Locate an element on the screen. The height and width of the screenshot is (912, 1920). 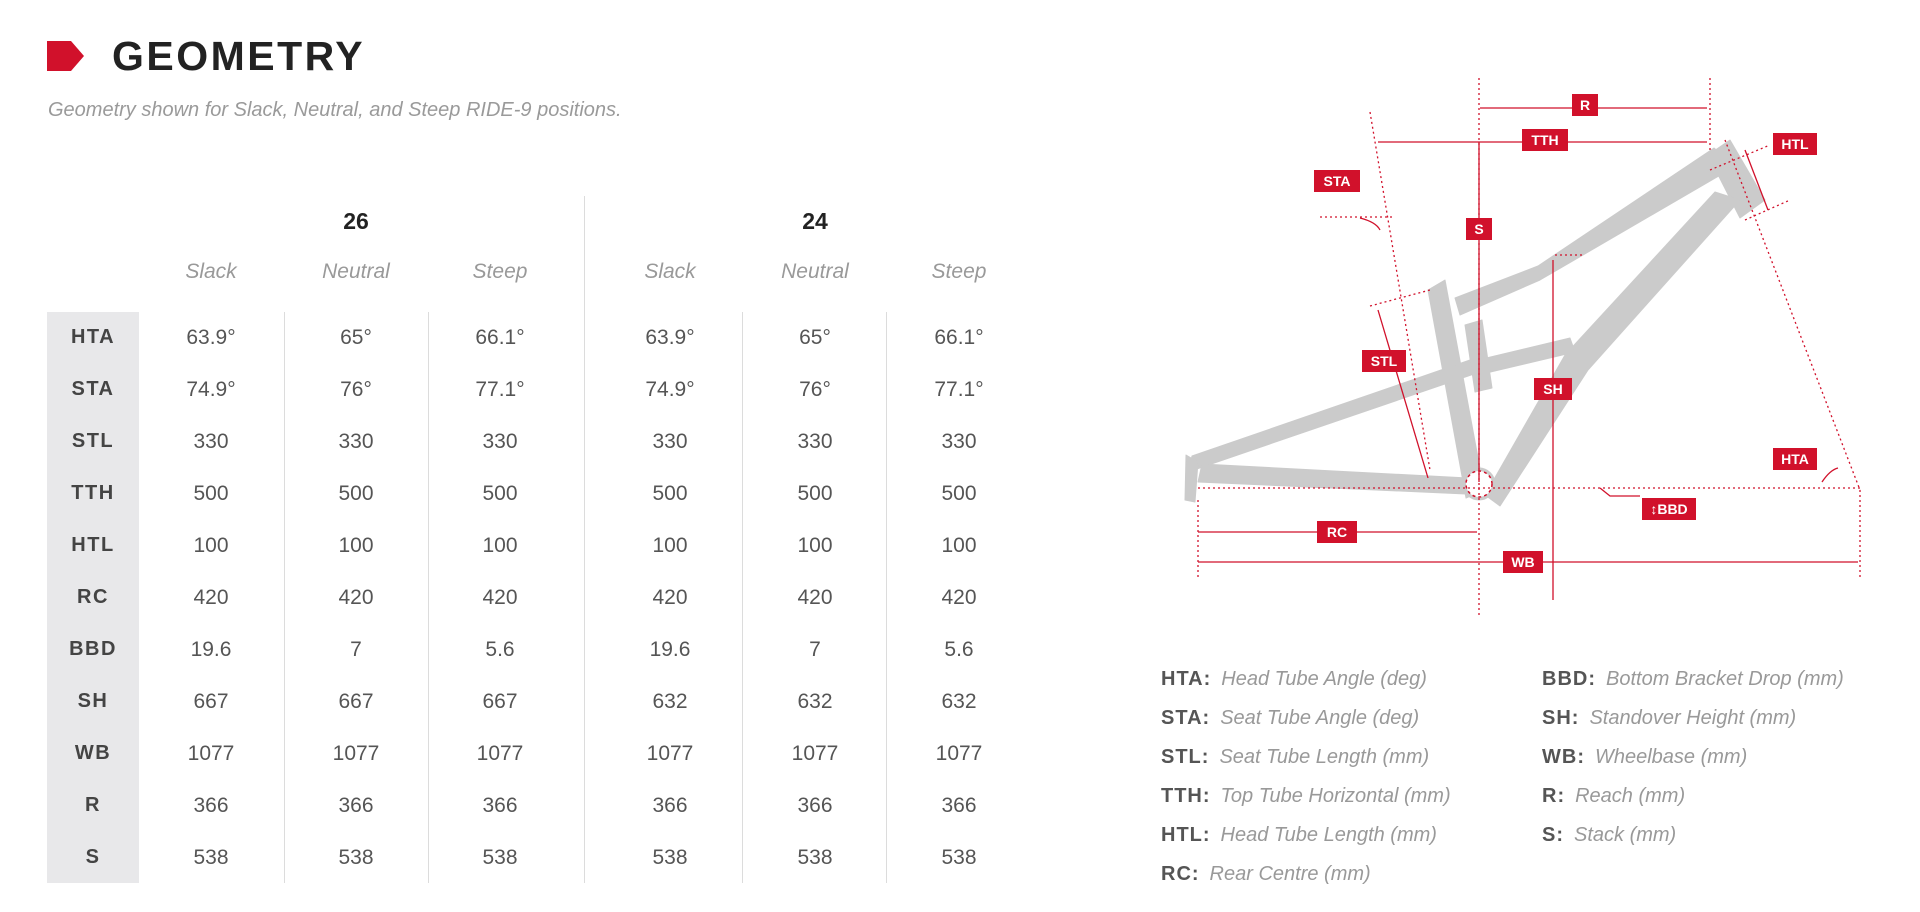
legend-item-sh: SH: Standover Height (mm) is located at coordinates (1669, 718).